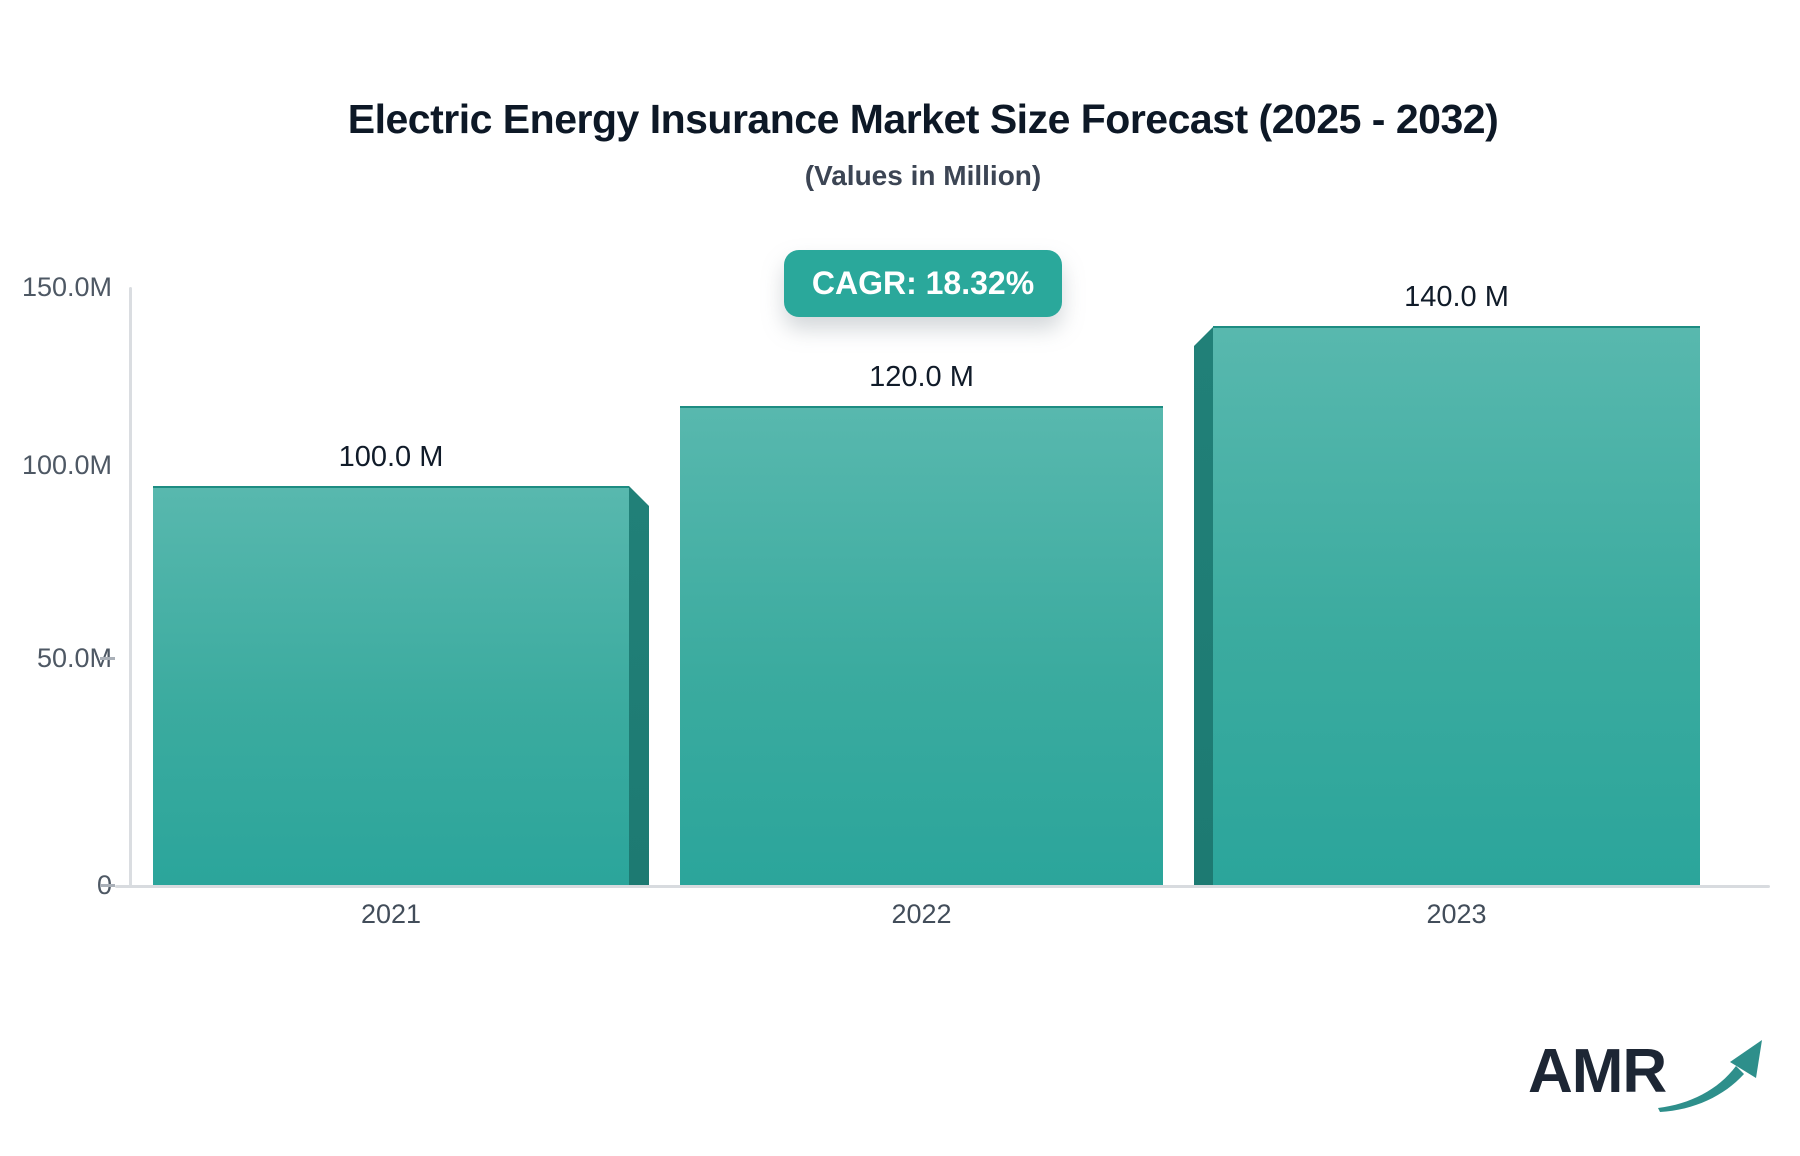 The width and height of the screenshot is (1800, 1156). I want to click on amr-logo: AMR, so click(1645, 1073).